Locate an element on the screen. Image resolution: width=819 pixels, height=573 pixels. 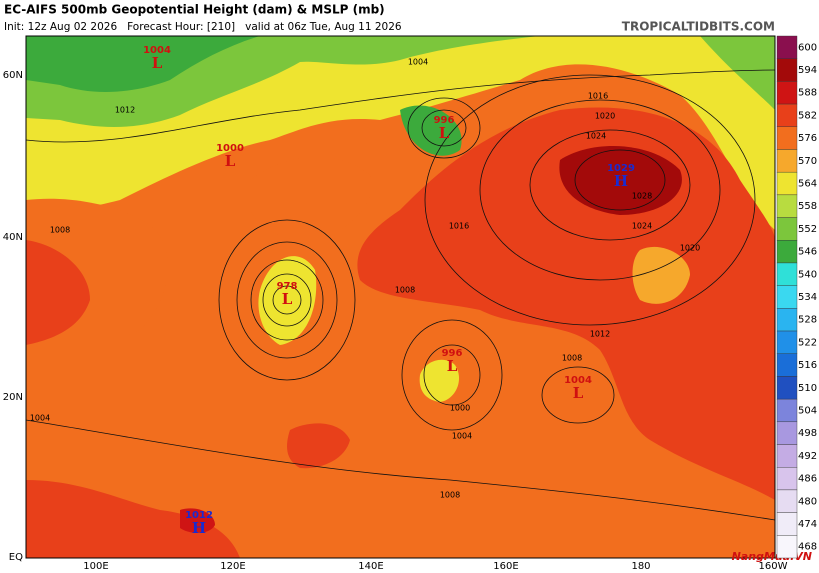
latitude-label: EQ is located at coordinates (16, 557).